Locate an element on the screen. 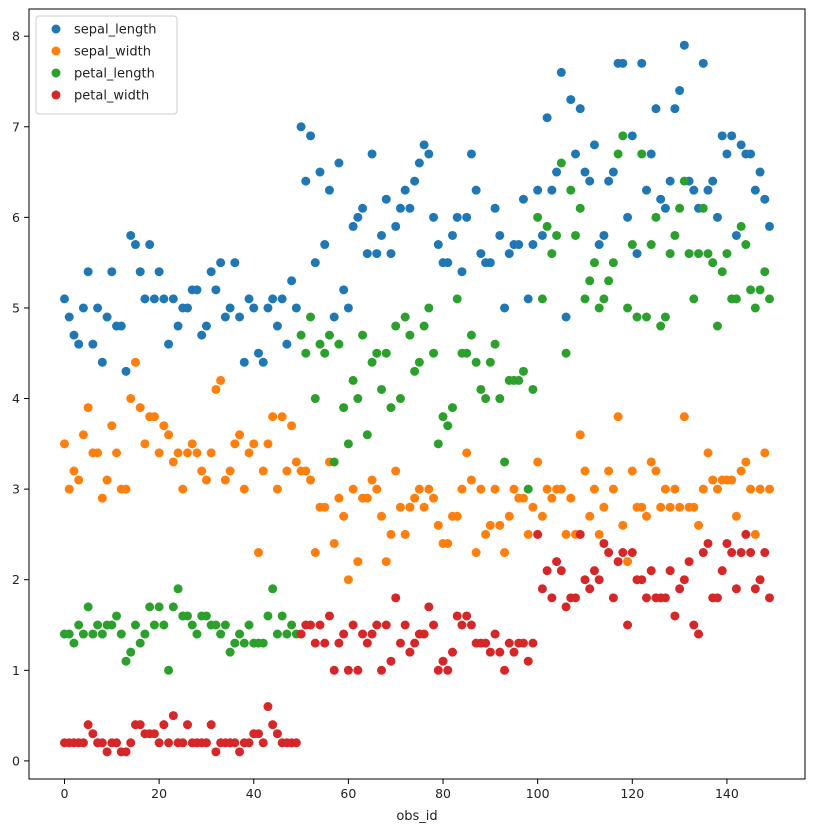 The width and height of the screenshot is (813, 833). legend-label-sepal_length: sepal_length is located at coordinates (115, 30).